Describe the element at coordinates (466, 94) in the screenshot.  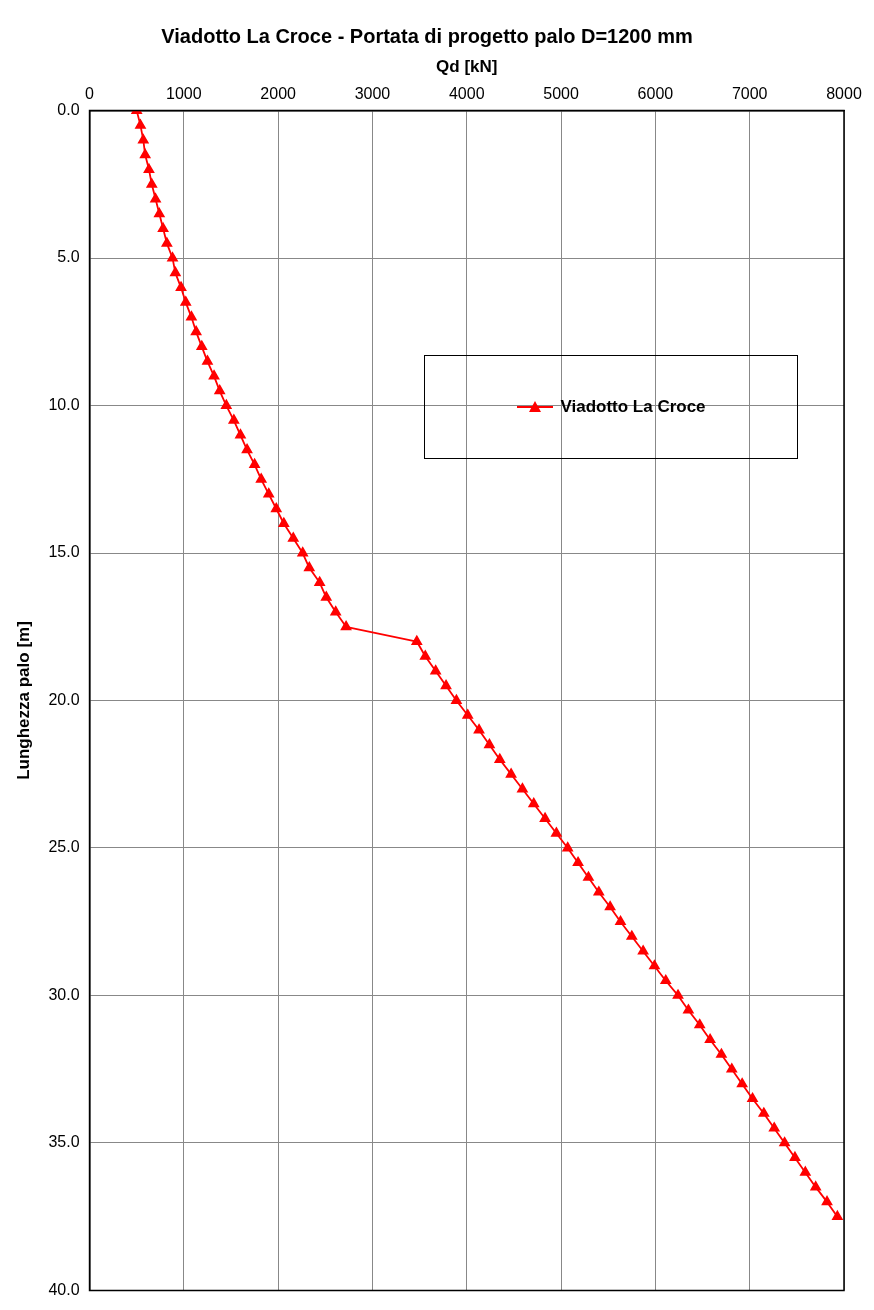
I see `x-tick-label: 4000` at that location.